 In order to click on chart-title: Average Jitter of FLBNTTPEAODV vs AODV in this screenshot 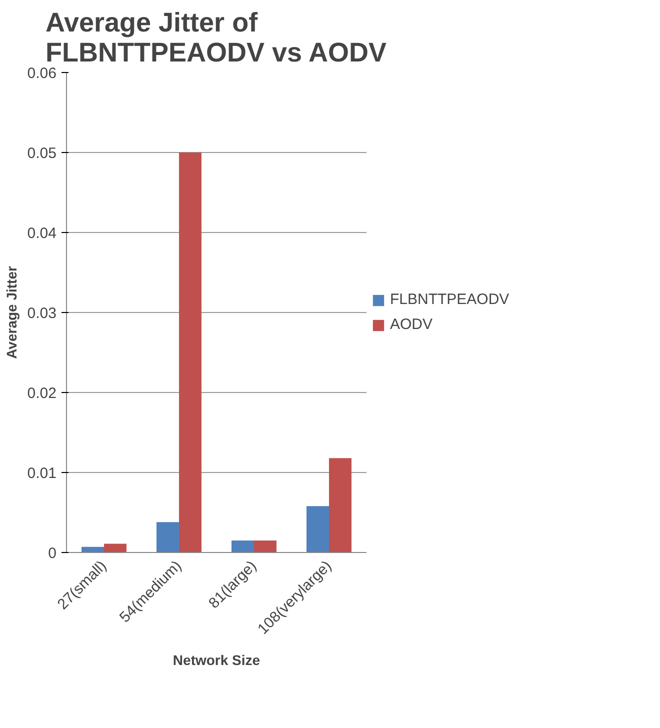, I will do `click(216, 38)`.